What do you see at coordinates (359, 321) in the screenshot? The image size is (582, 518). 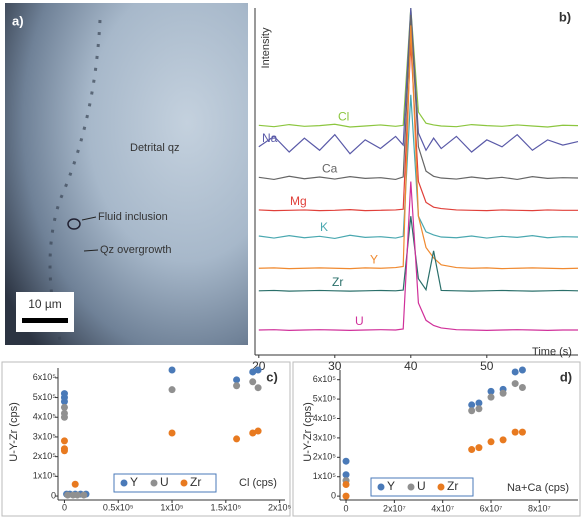 I see `series-label: U` at bounding box center [359, 321].